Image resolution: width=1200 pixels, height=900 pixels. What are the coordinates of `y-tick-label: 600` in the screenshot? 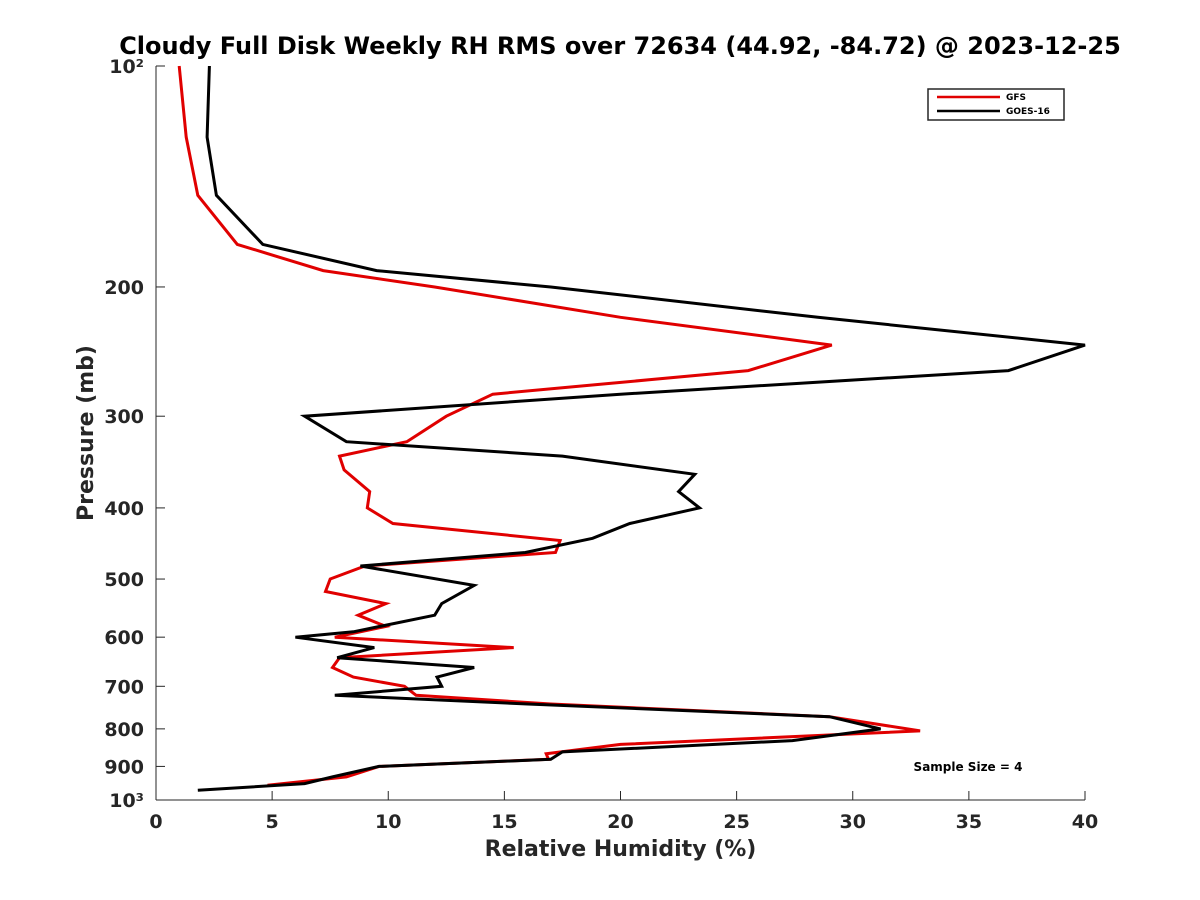 It's located at (124, 638).